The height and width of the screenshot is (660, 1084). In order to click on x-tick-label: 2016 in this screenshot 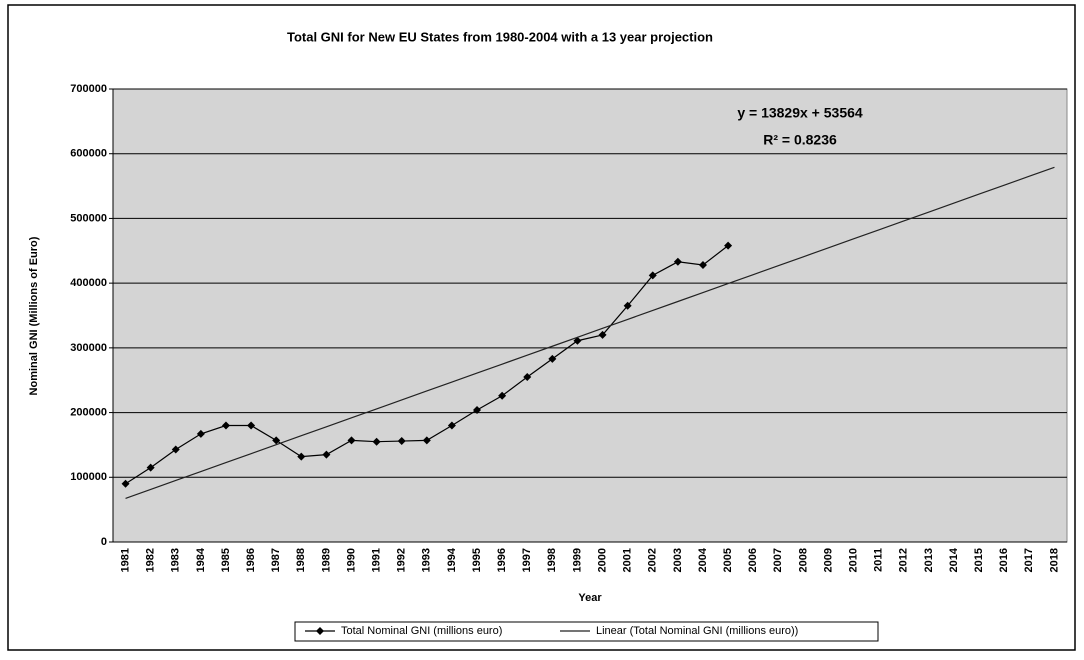, I will do `click(1004, 560)`.